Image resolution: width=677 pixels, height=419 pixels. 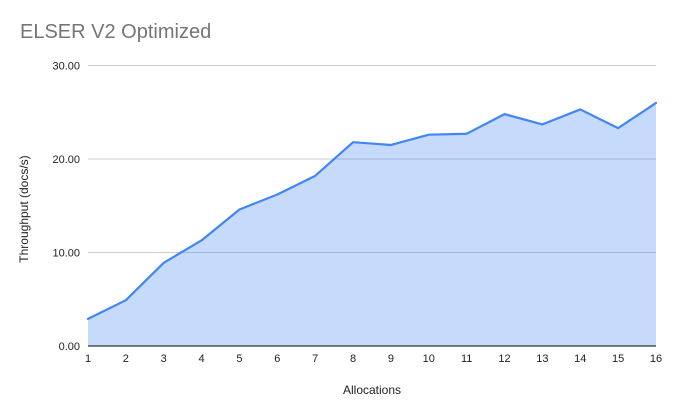 I want to click on y-tick-label: 20.00, so click(x=66, y=160).